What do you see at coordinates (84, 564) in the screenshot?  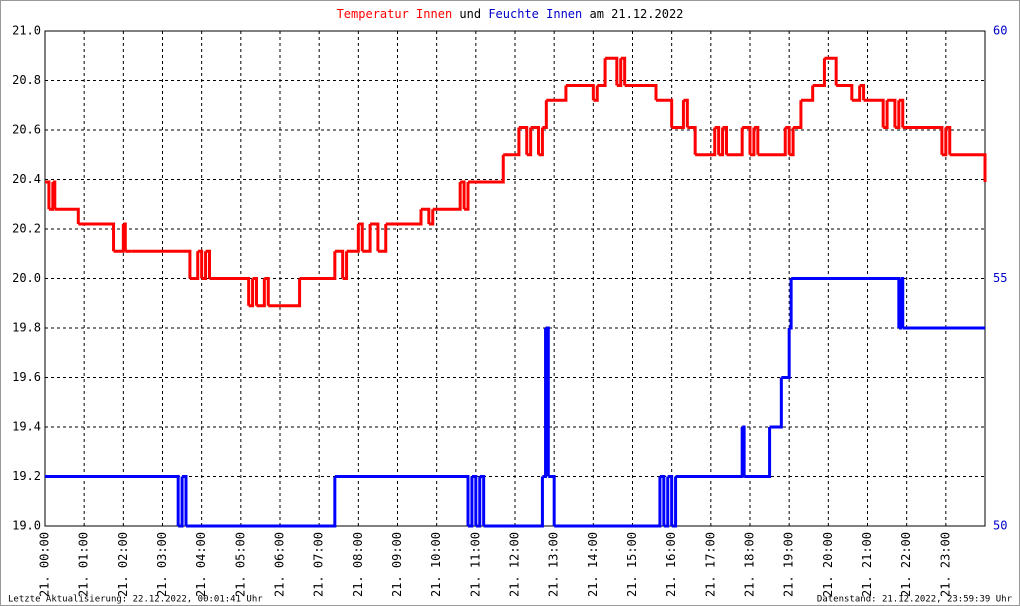 I see `x-tick-label: 21. 01:00` at bounding box center [84, 564].